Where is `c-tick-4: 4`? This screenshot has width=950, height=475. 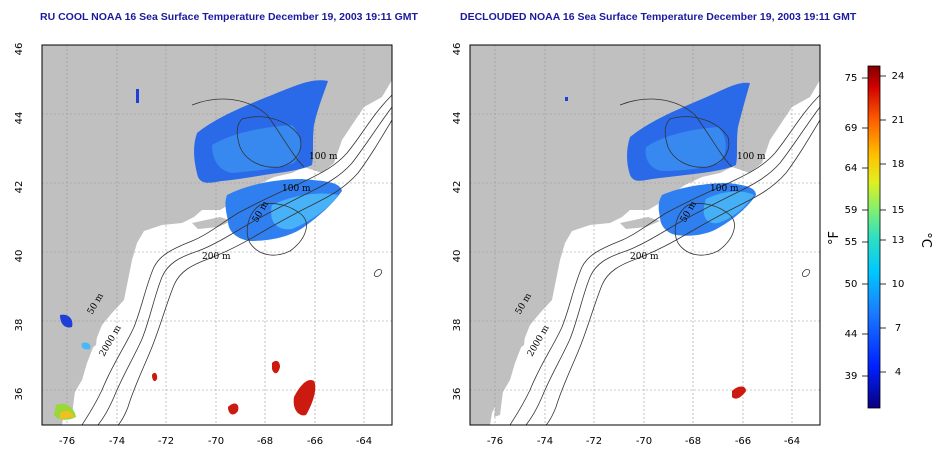
c-tick-4: 4 is located at coordinates (898, 372).